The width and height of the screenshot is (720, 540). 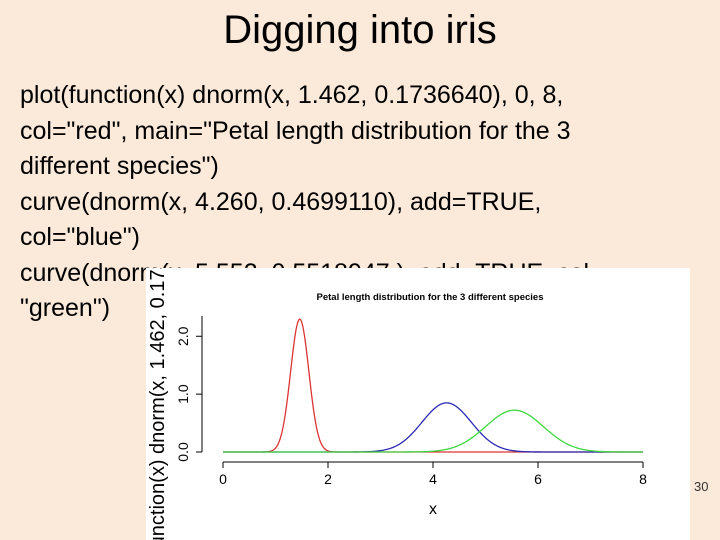 I want to click on x-tick-label: 0, so click(x=223, y=479).